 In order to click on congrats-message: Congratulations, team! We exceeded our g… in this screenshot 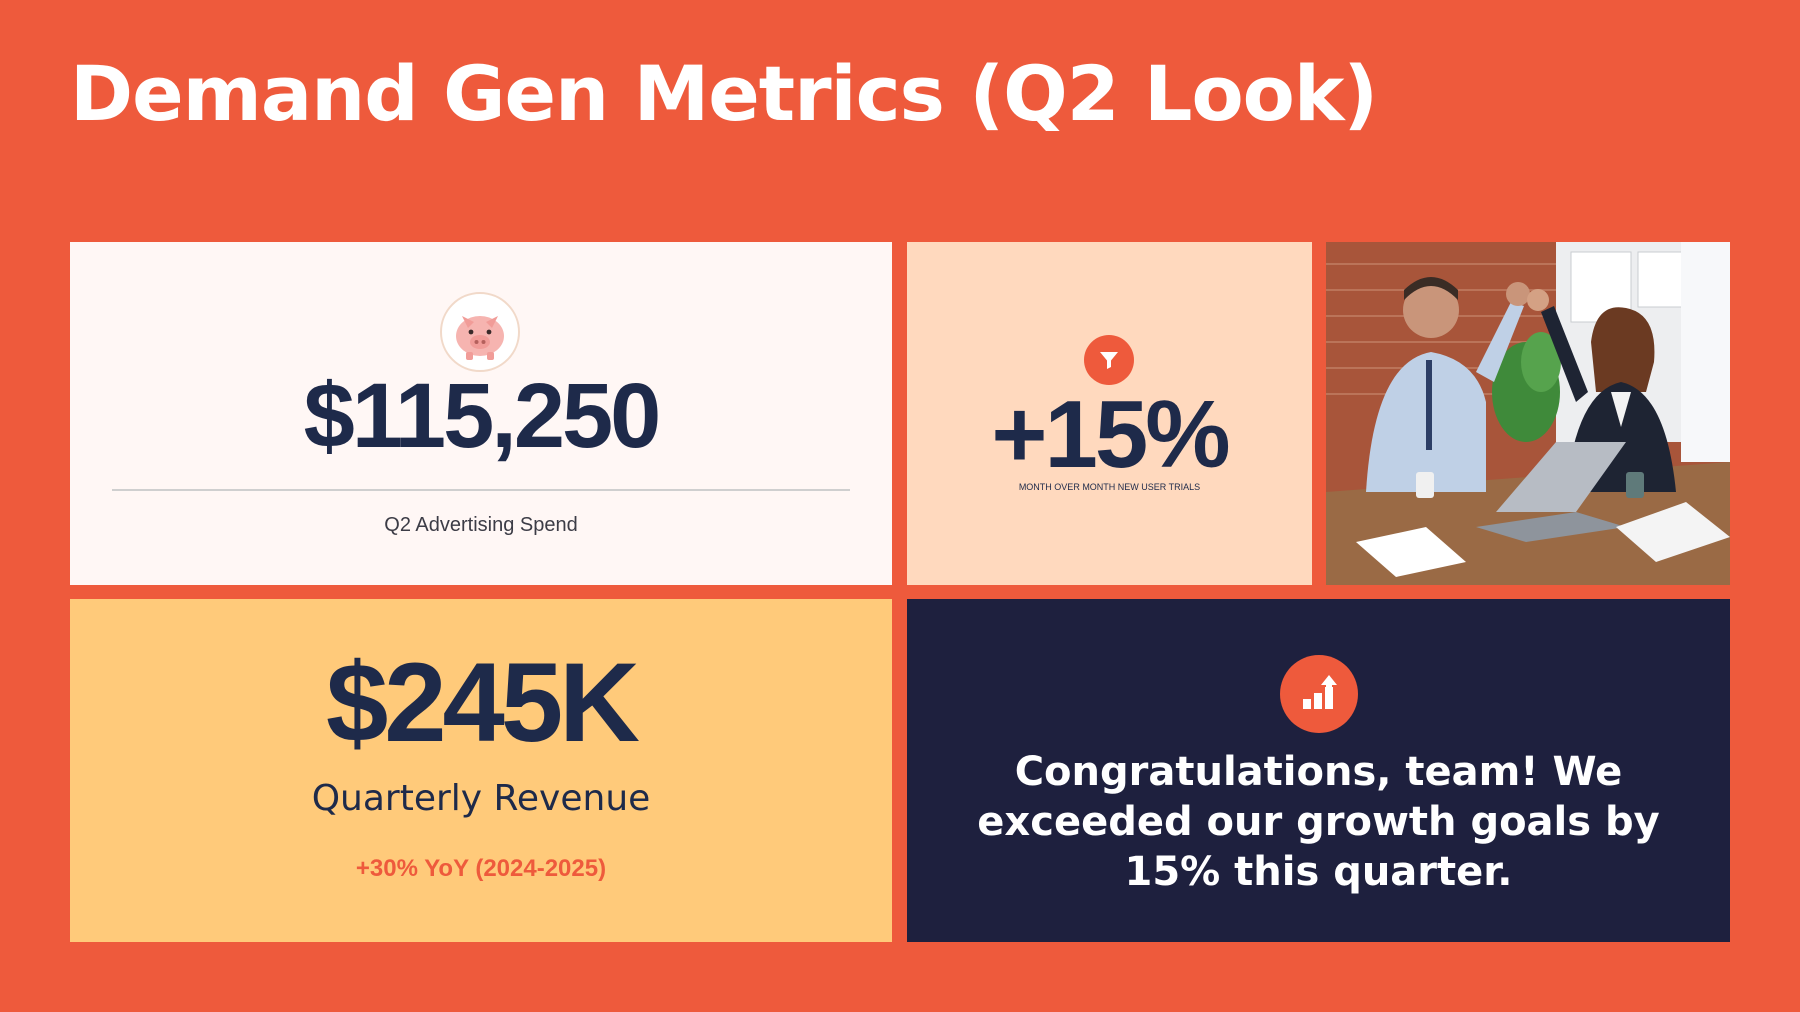, I will do `click(1318, 822)`.